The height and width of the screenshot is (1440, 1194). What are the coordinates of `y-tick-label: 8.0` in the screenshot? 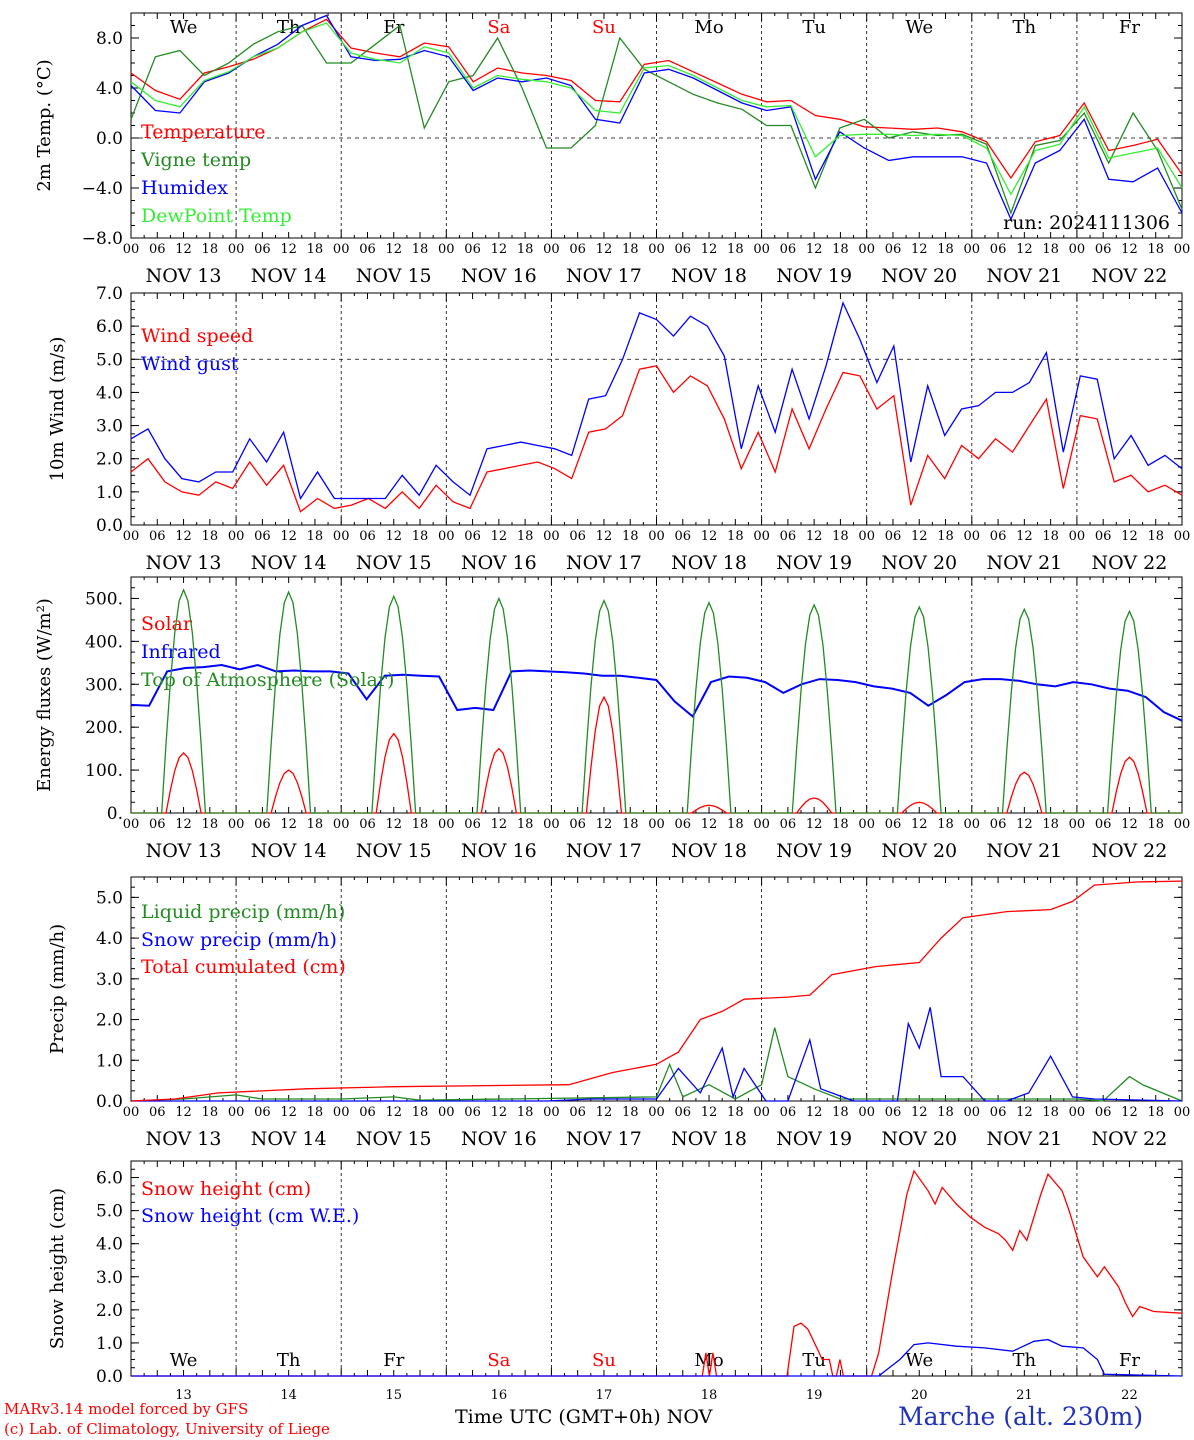 It's located at (109, 39).